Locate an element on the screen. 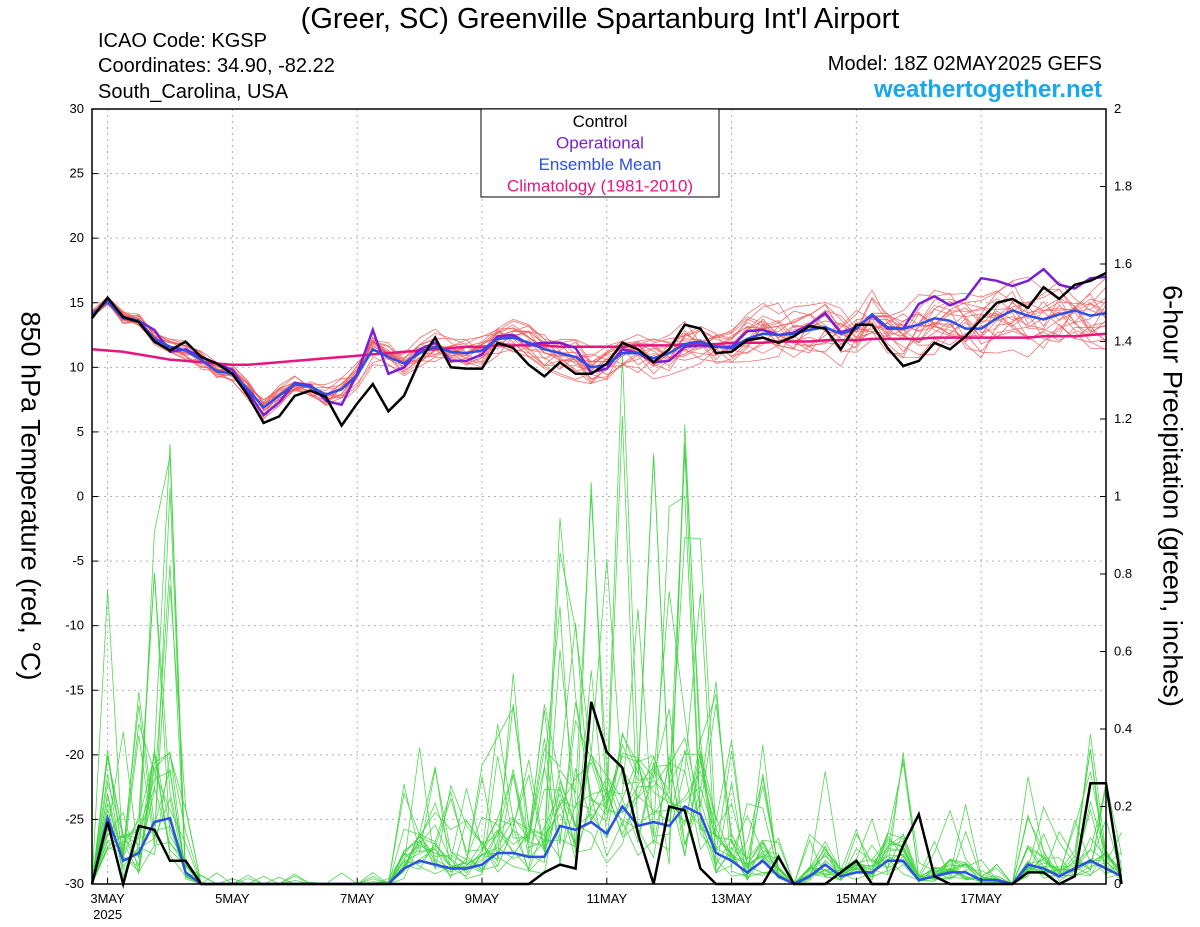  website-link: weathertogether.net is located at coordinates (987, 89).